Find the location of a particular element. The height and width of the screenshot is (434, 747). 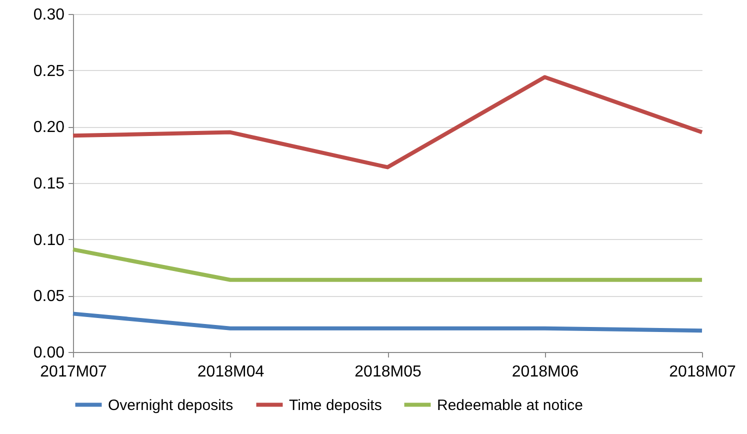

legend-label: Redeemable at notice is located at coordinates (510, 405).